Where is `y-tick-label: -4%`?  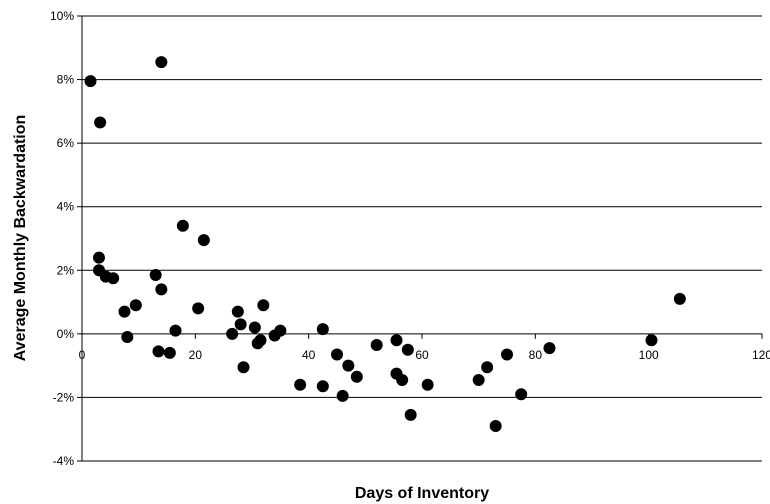 y-tick-label: -4% is located at coordinates (64, 461).